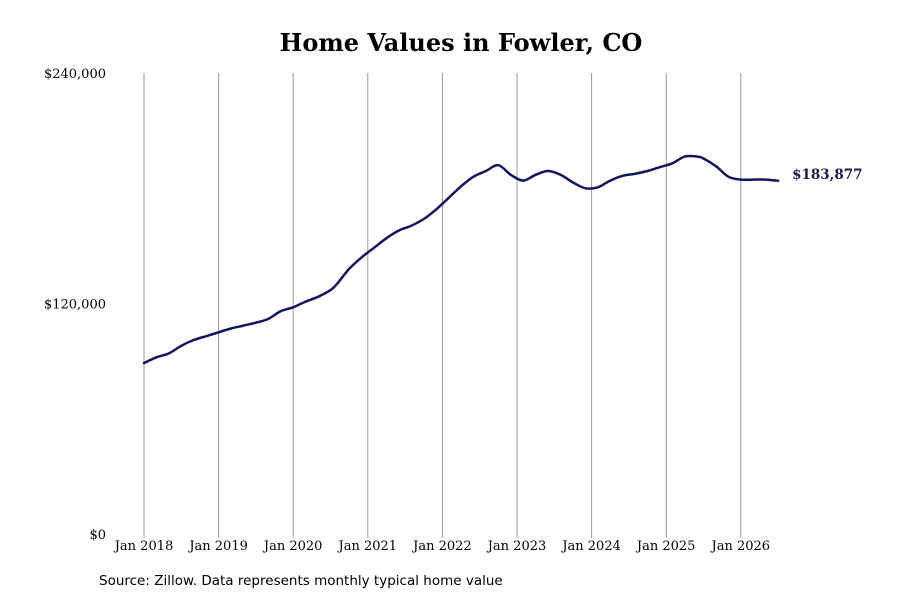 Image resolution: width=900 pixels, height=600 pixels. I want to click on x-tick-label: Jan 2023, so click(516, 546).